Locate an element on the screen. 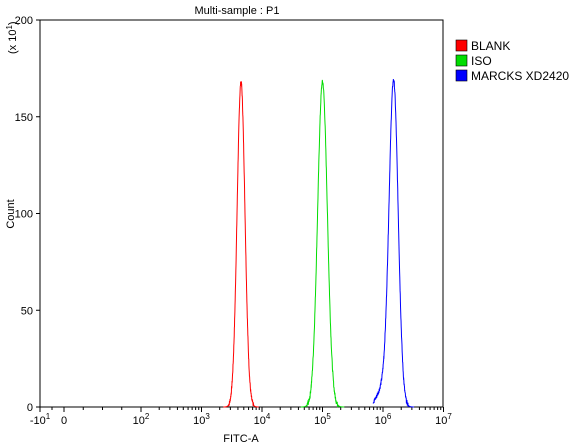 Image resolution: width=581 pixels, height=446 pixels. y-tick-label: 100 is located at coordinates (24, 215).